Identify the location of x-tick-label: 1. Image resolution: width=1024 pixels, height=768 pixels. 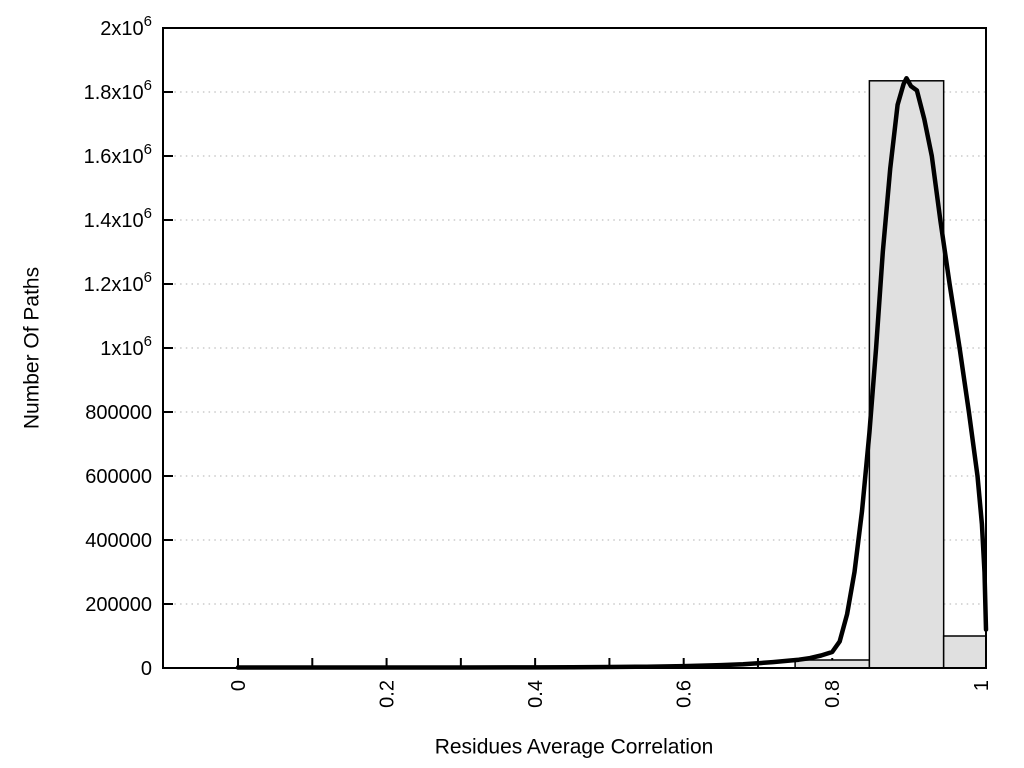
(982, 685).